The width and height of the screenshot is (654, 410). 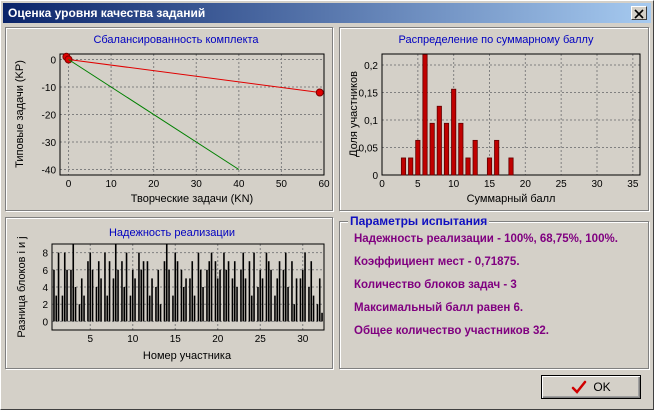 What do you see at coordinates (154, 114) in the screenshot?
I see `balance-green-line` at bounding box center [154, 114].